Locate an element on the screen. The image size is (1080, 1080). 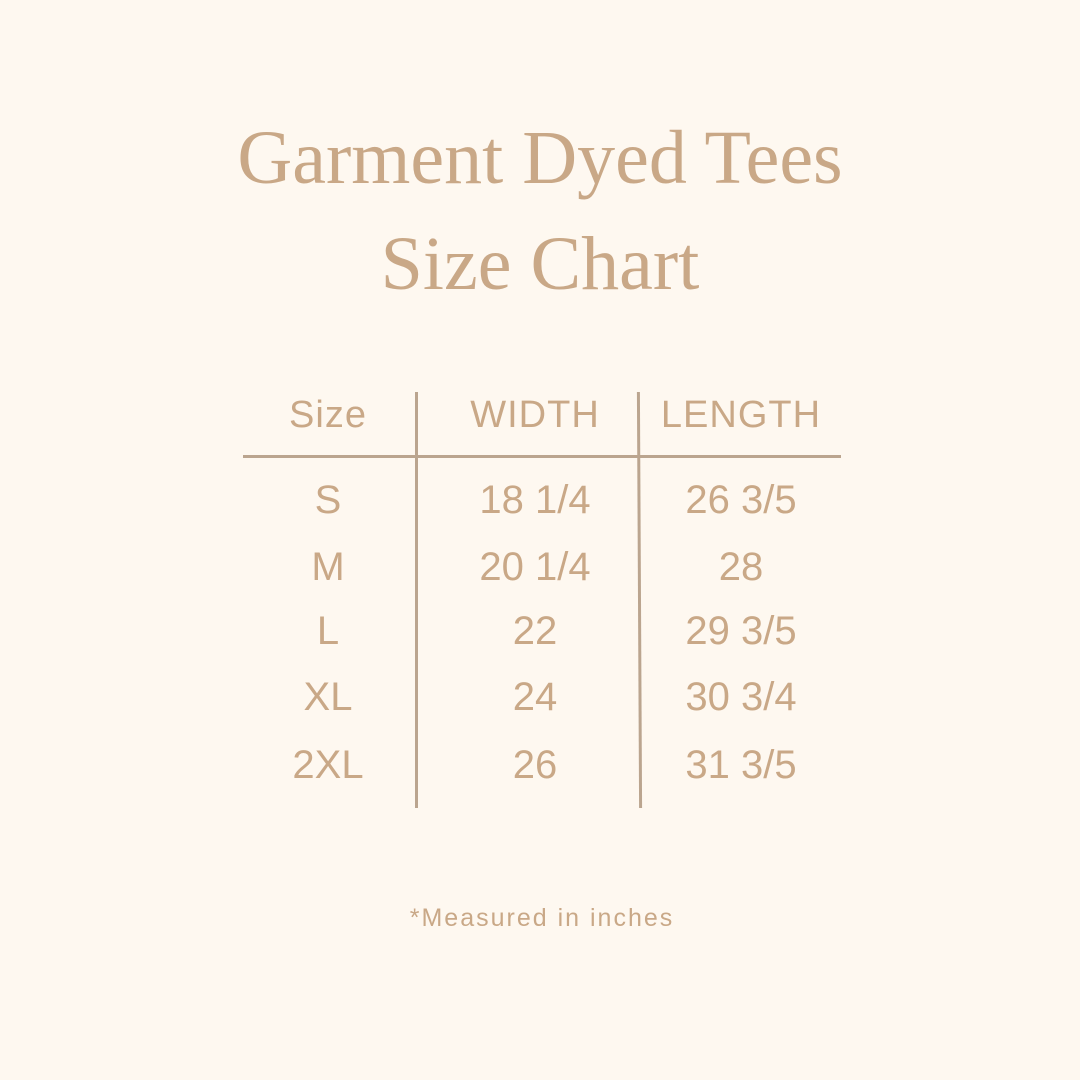
length-cell: 31 3/5 is located at coordinates (741, 765).